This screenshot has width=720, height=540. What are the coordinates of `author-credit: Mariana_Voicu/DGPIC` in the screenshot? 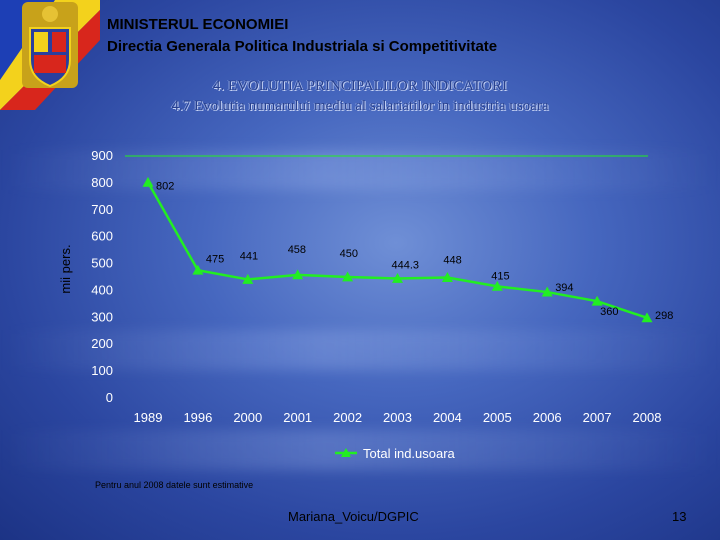 It's located at (353, 516).